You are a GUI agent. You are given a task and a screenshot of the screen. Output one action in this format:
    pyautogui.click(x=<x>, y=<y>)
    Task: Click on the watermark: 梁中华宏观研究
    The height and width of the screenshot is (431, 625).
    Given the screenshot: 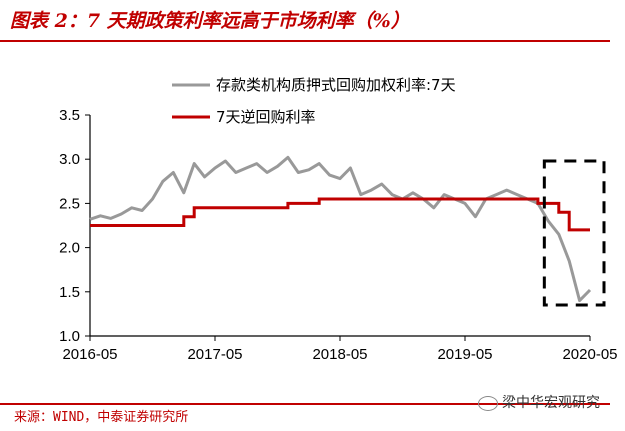 What is the action you would take?
    pyautogui.click(x=539, y=402)
    